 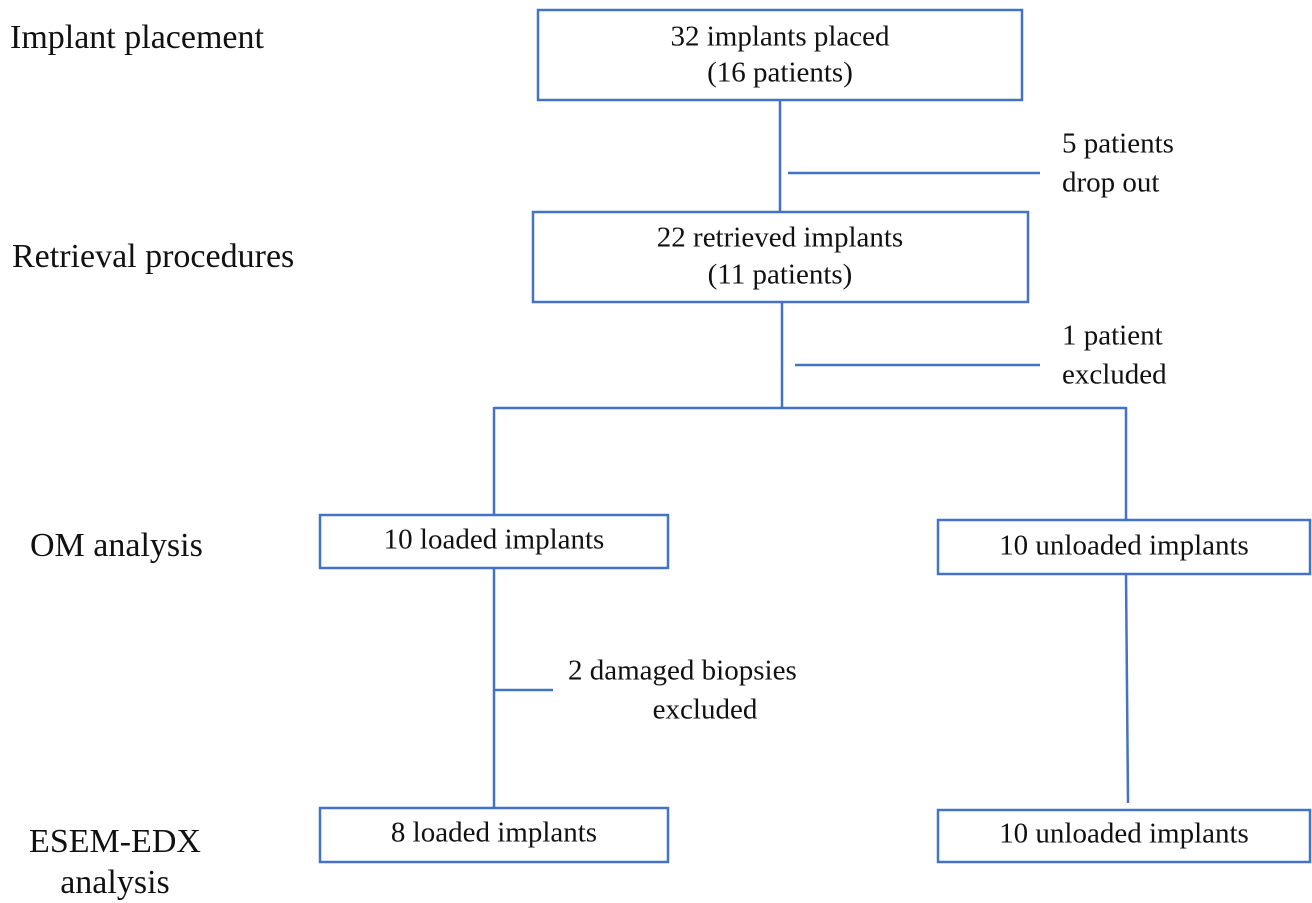 What do you see at coordinates (115, 841) in the screenshot?
I see `stage-label: ESEM-EDX` at bounding box center [115, 841].